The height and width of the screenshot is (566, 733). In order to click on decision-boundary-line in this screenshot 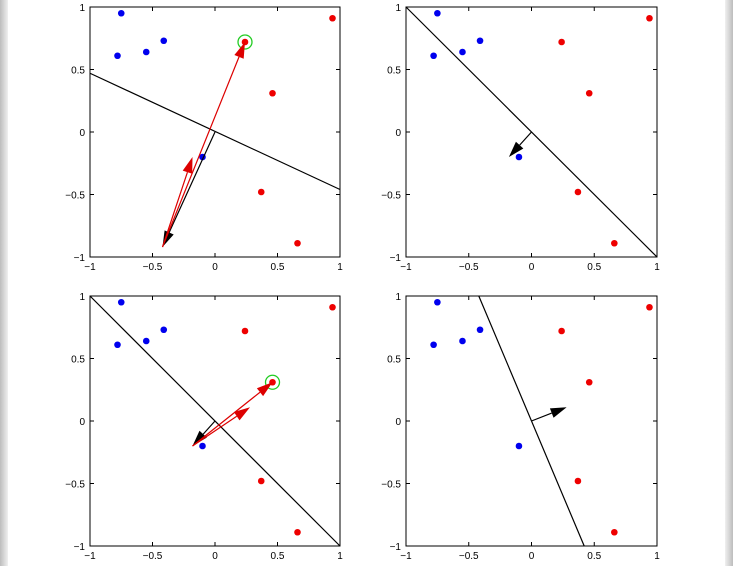, I will do `click(215, 131)`.